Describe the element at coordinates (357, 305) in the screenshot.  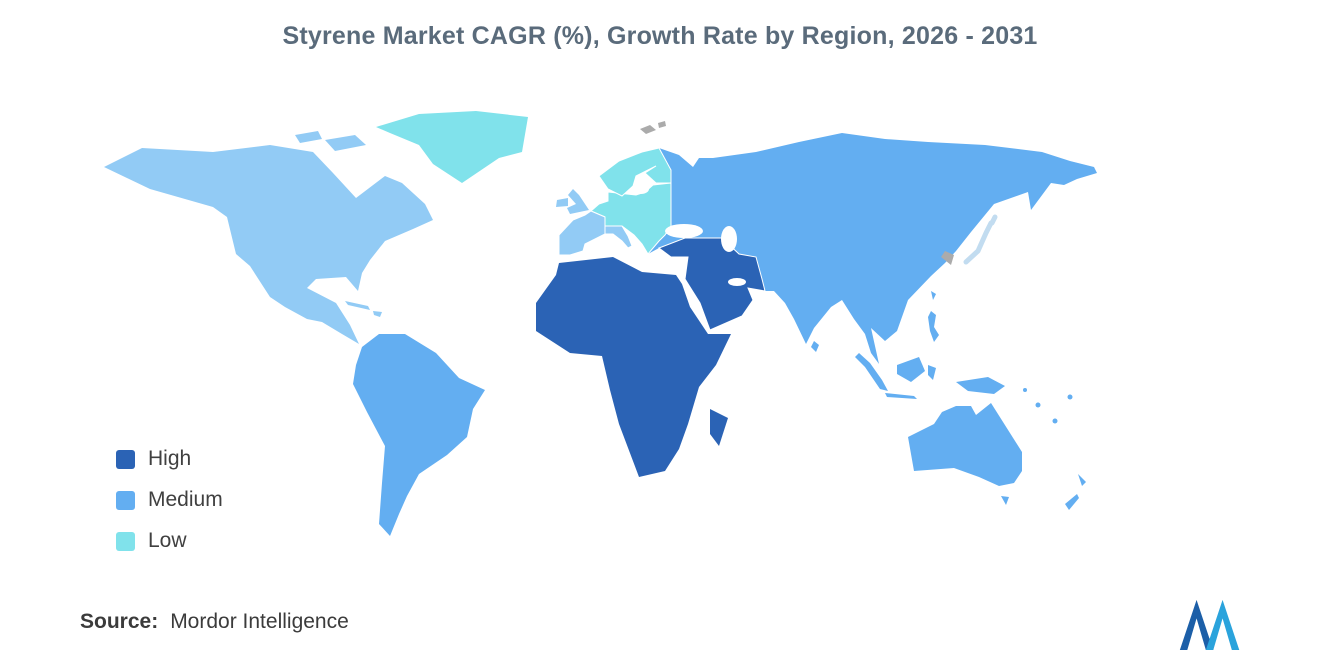
I see `region-cuba` at that location.